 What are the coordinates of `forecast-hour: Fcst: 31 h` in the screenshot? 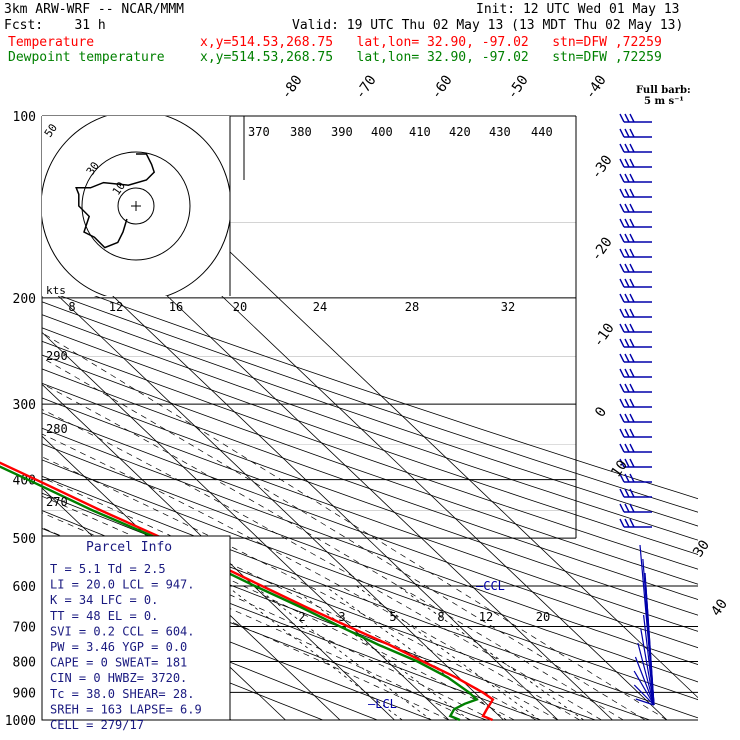 It's located at (55, 25).